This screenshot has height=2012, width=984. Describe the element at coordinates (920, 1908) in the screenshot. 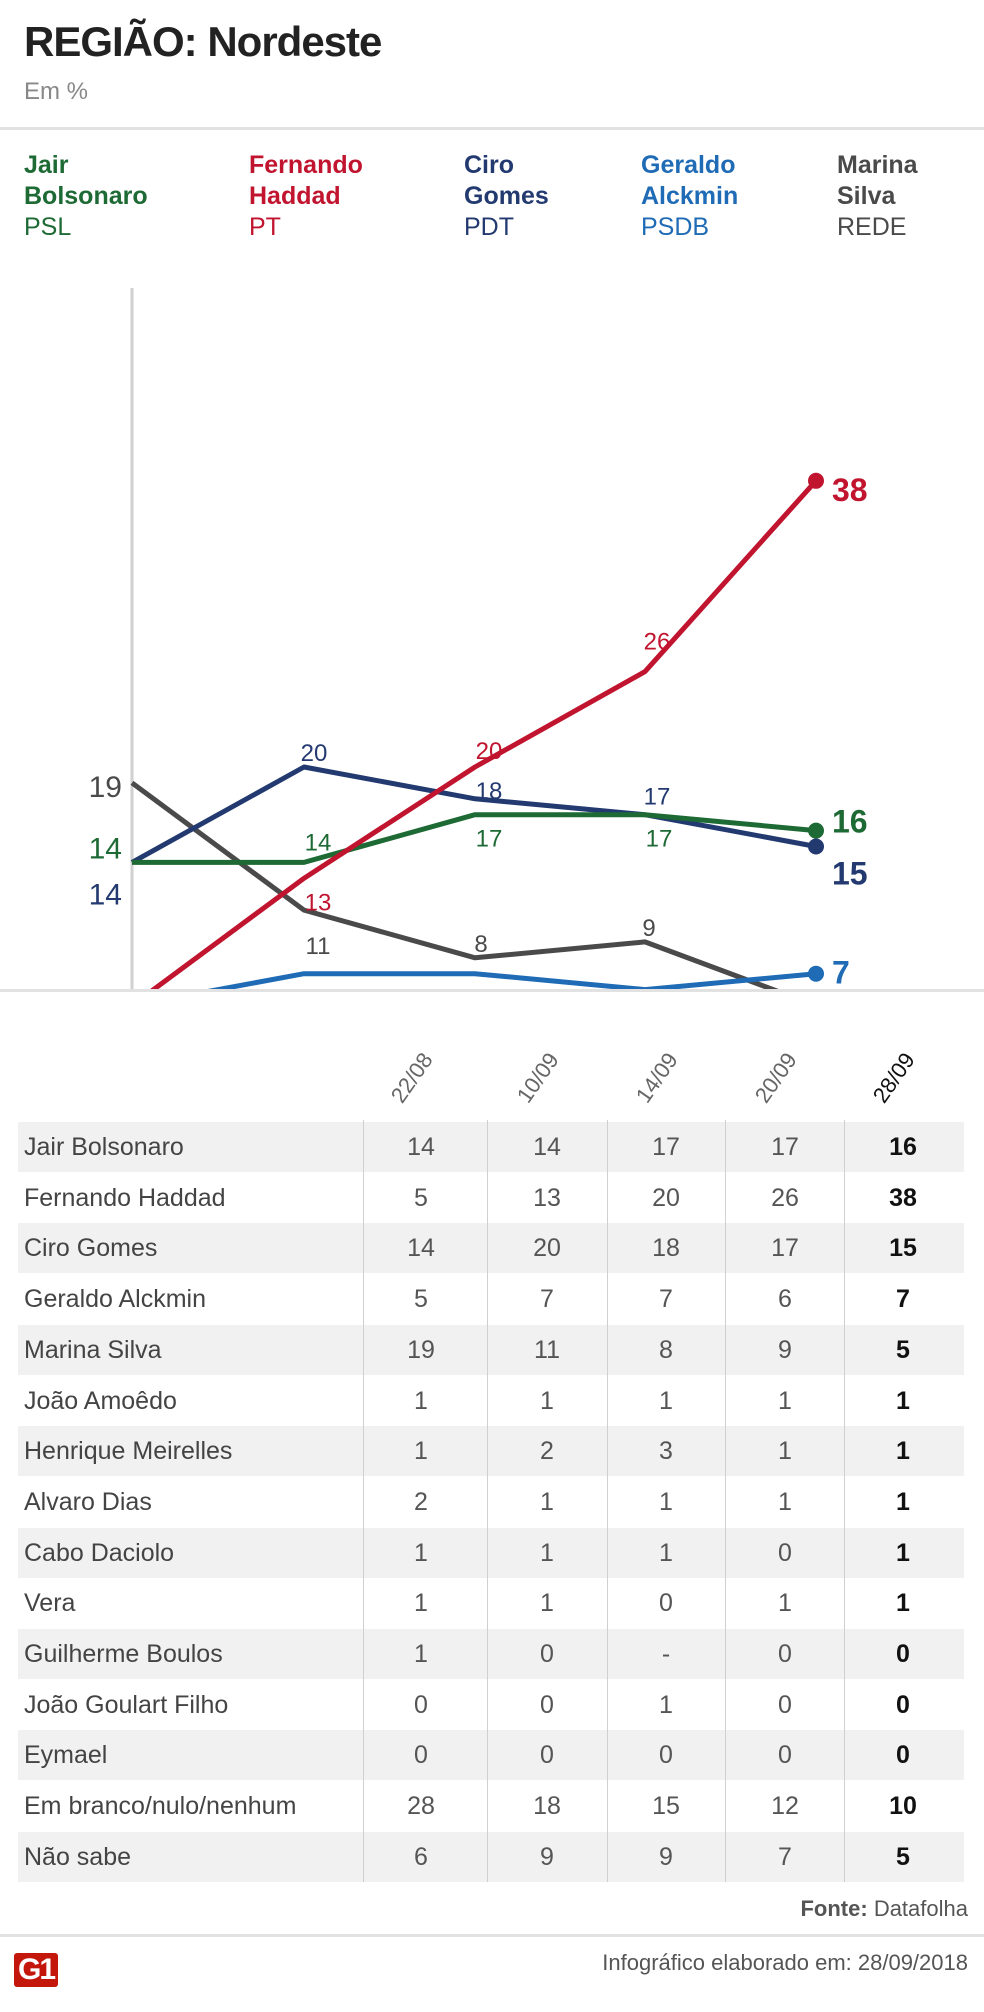

I see `source-name: Datafolha` at that location.